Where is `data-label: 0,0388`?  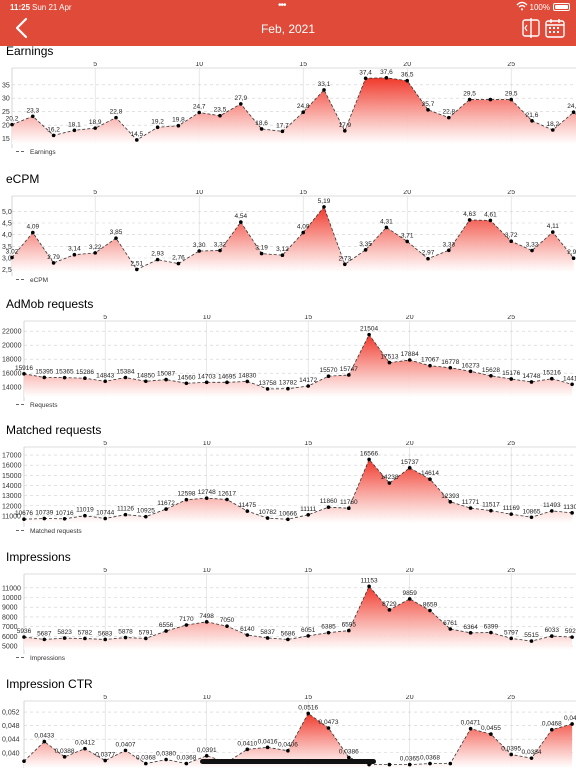
data-label: 0,0388 is located at coordinates (65, 751).